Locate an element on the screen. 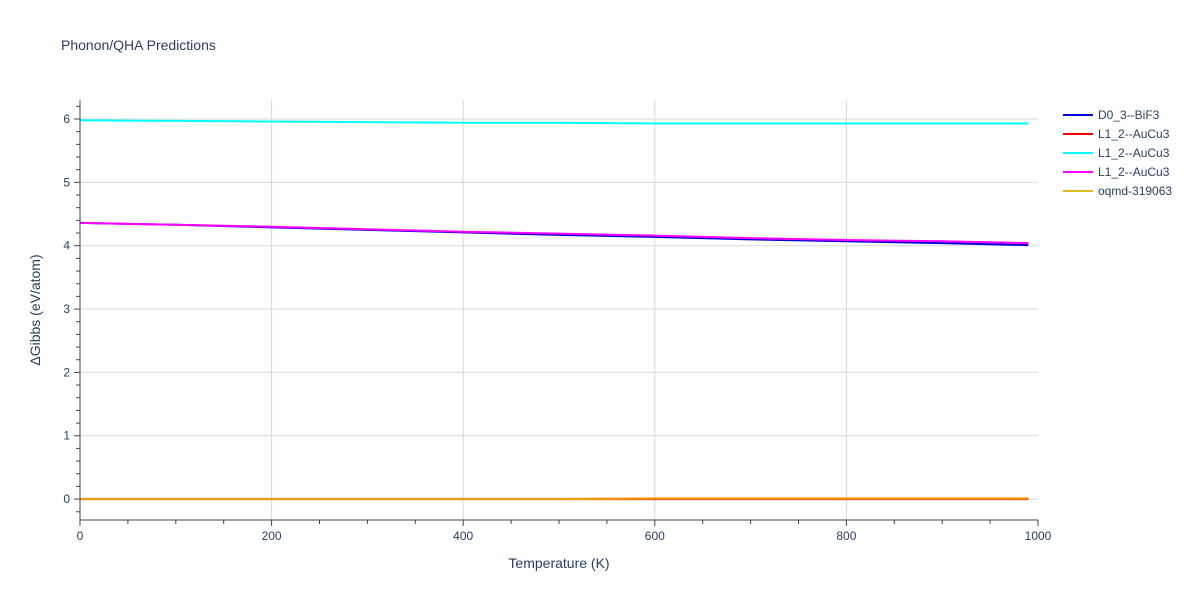 This screenshot has height=600, width=1200. x-tick-label: 200 is located at coordinates (272, 536).